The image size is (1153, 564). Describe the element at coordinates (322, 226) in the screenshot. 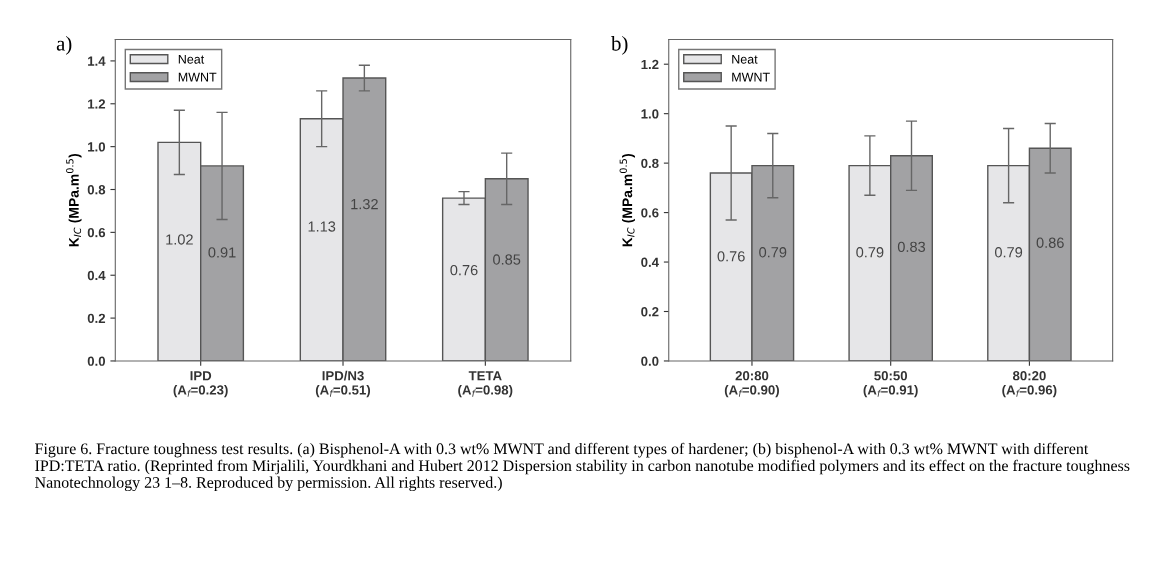

I see `data-label: 1.13` at that location.